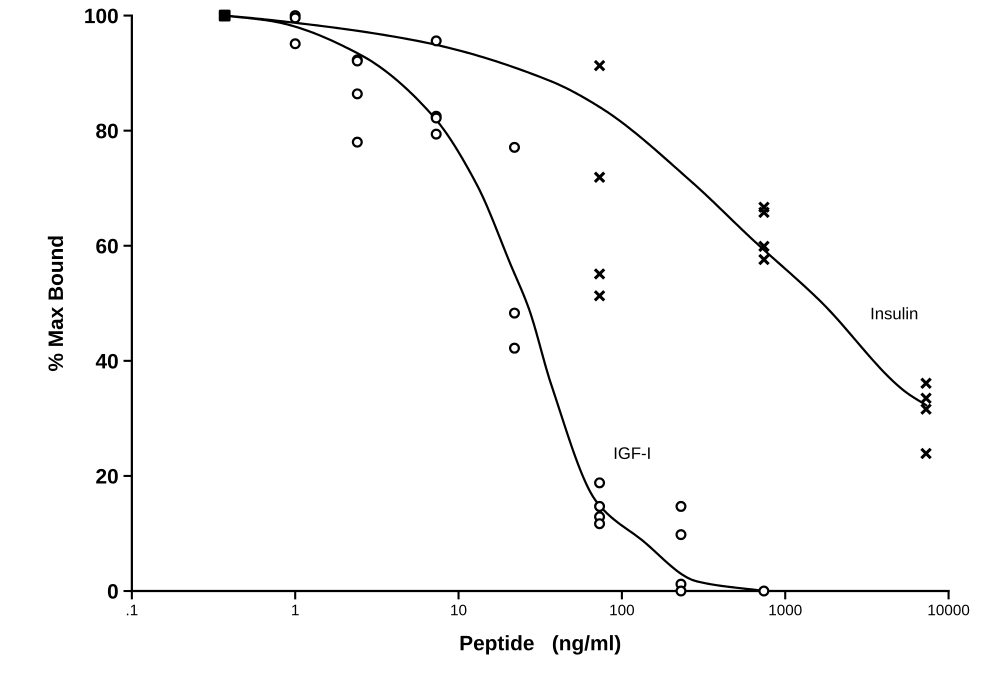 The height and width of the screenshot is (677, 984). Describe the element at coordinates (949, 610) in the screenshot. I see `x-tick-label: 10000` at that location.